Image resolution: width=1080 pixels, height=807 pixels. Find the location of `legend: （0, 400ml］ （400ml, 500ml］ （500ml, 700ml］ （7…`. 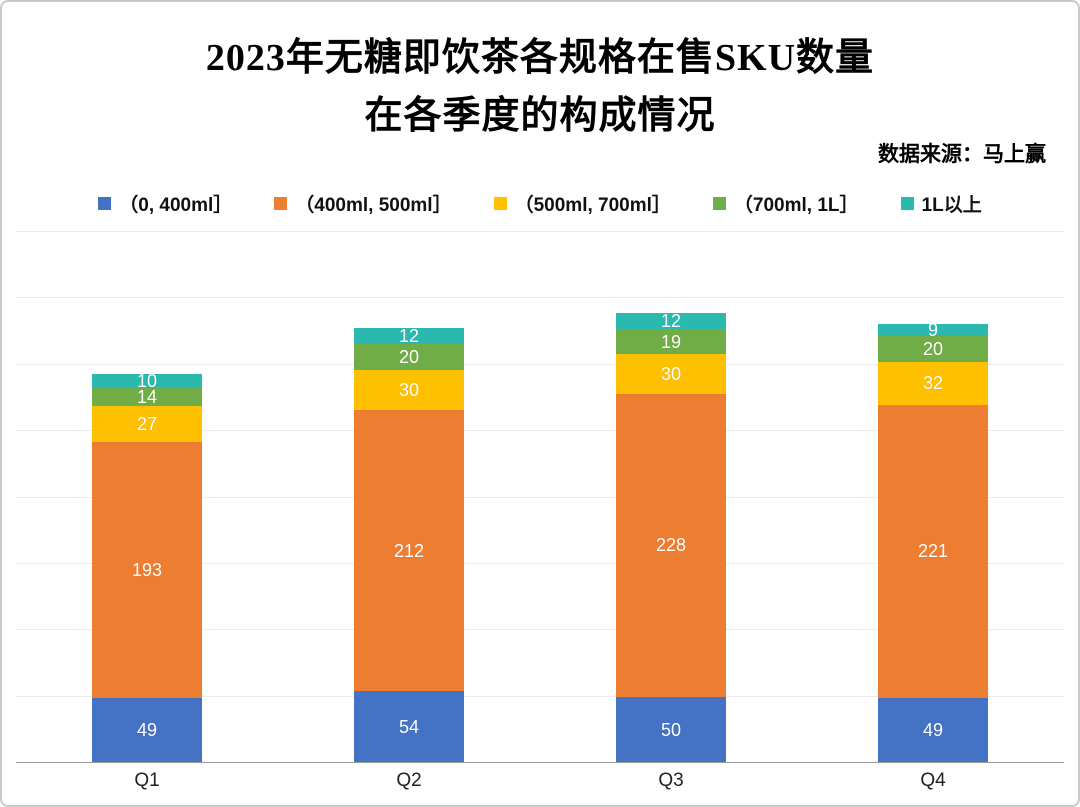

legend: （0, 400ml］ （400ml, 500ml］ （500ml, 700ml］ （7… is located at coordinates (540, 203).